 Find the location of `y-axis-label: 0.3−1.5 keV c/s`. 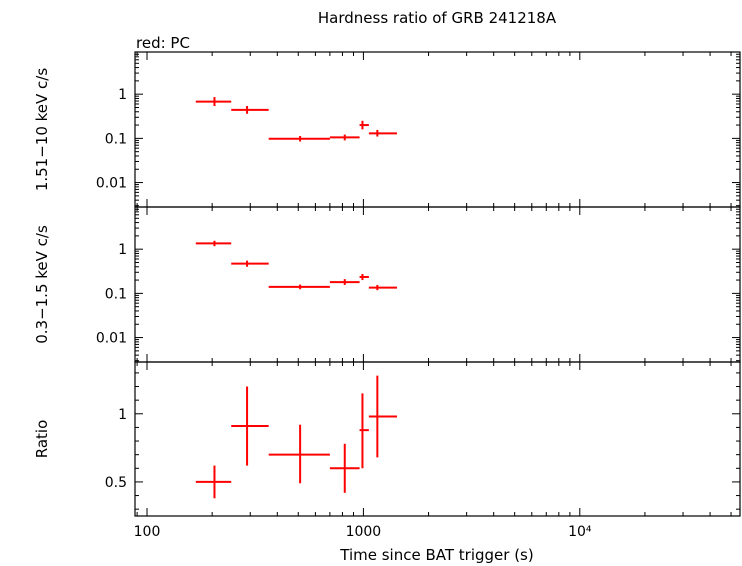

y-axis-label: 0.3−1.5 keV c/s is located at coordinates (42, 284).